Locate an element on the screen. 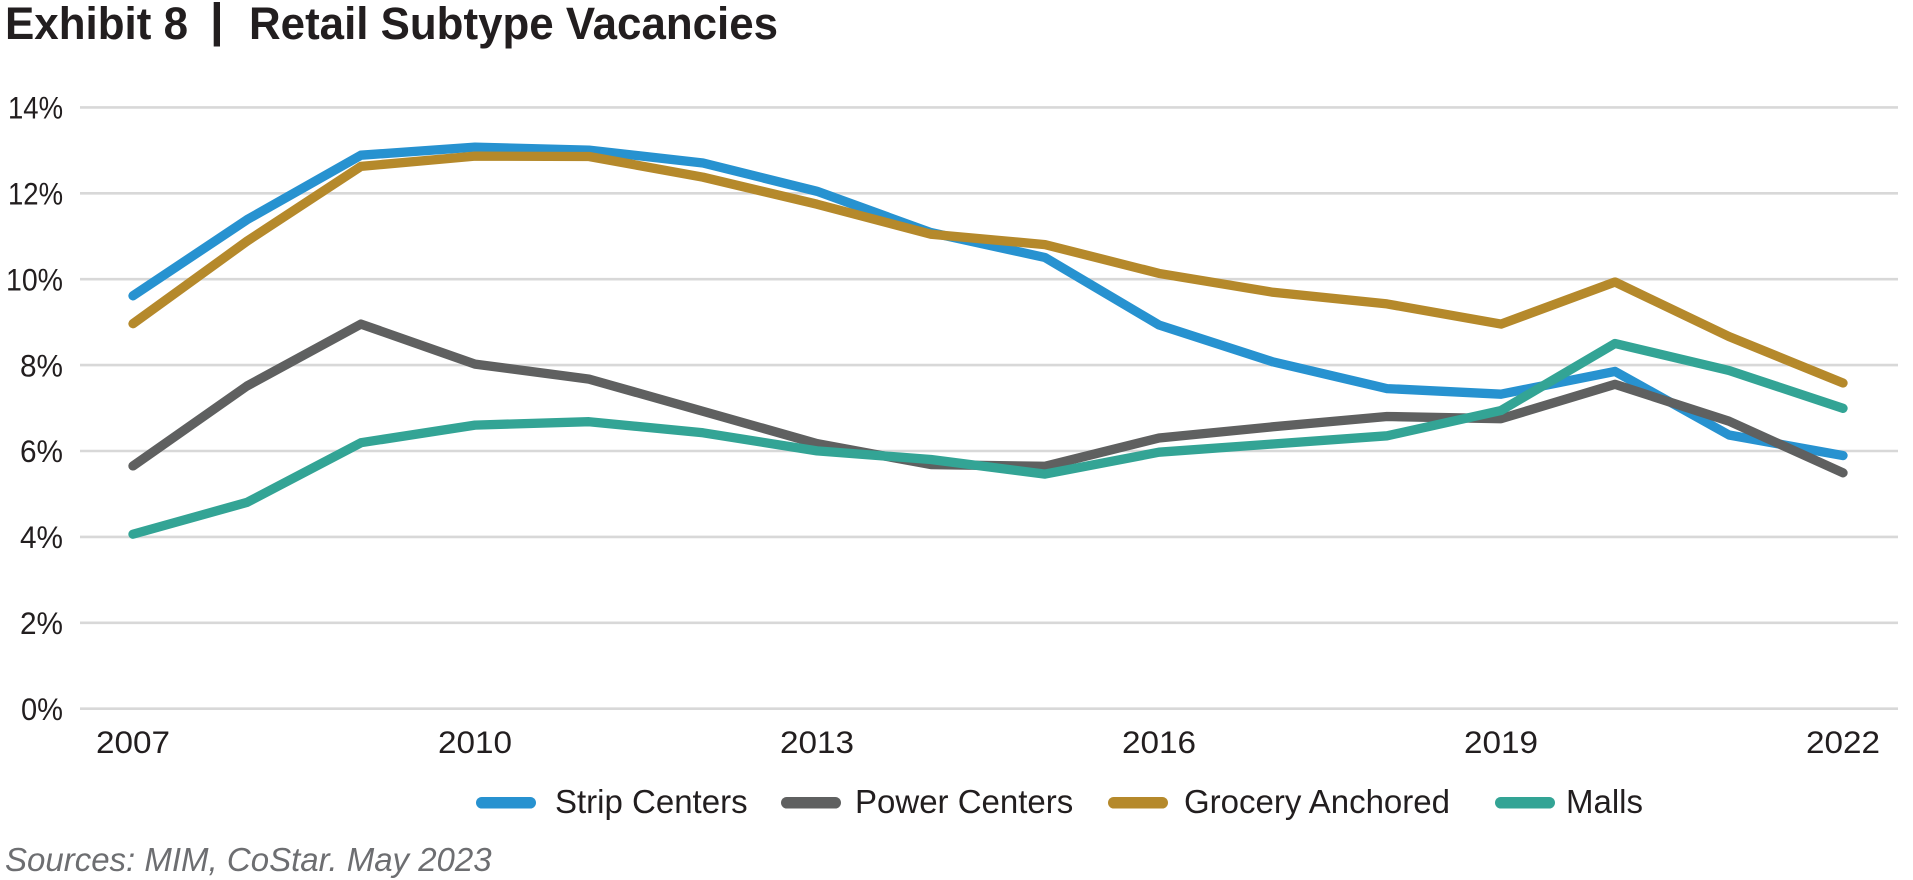  svg-text: 2016 is located at coordinates (1159, 742).